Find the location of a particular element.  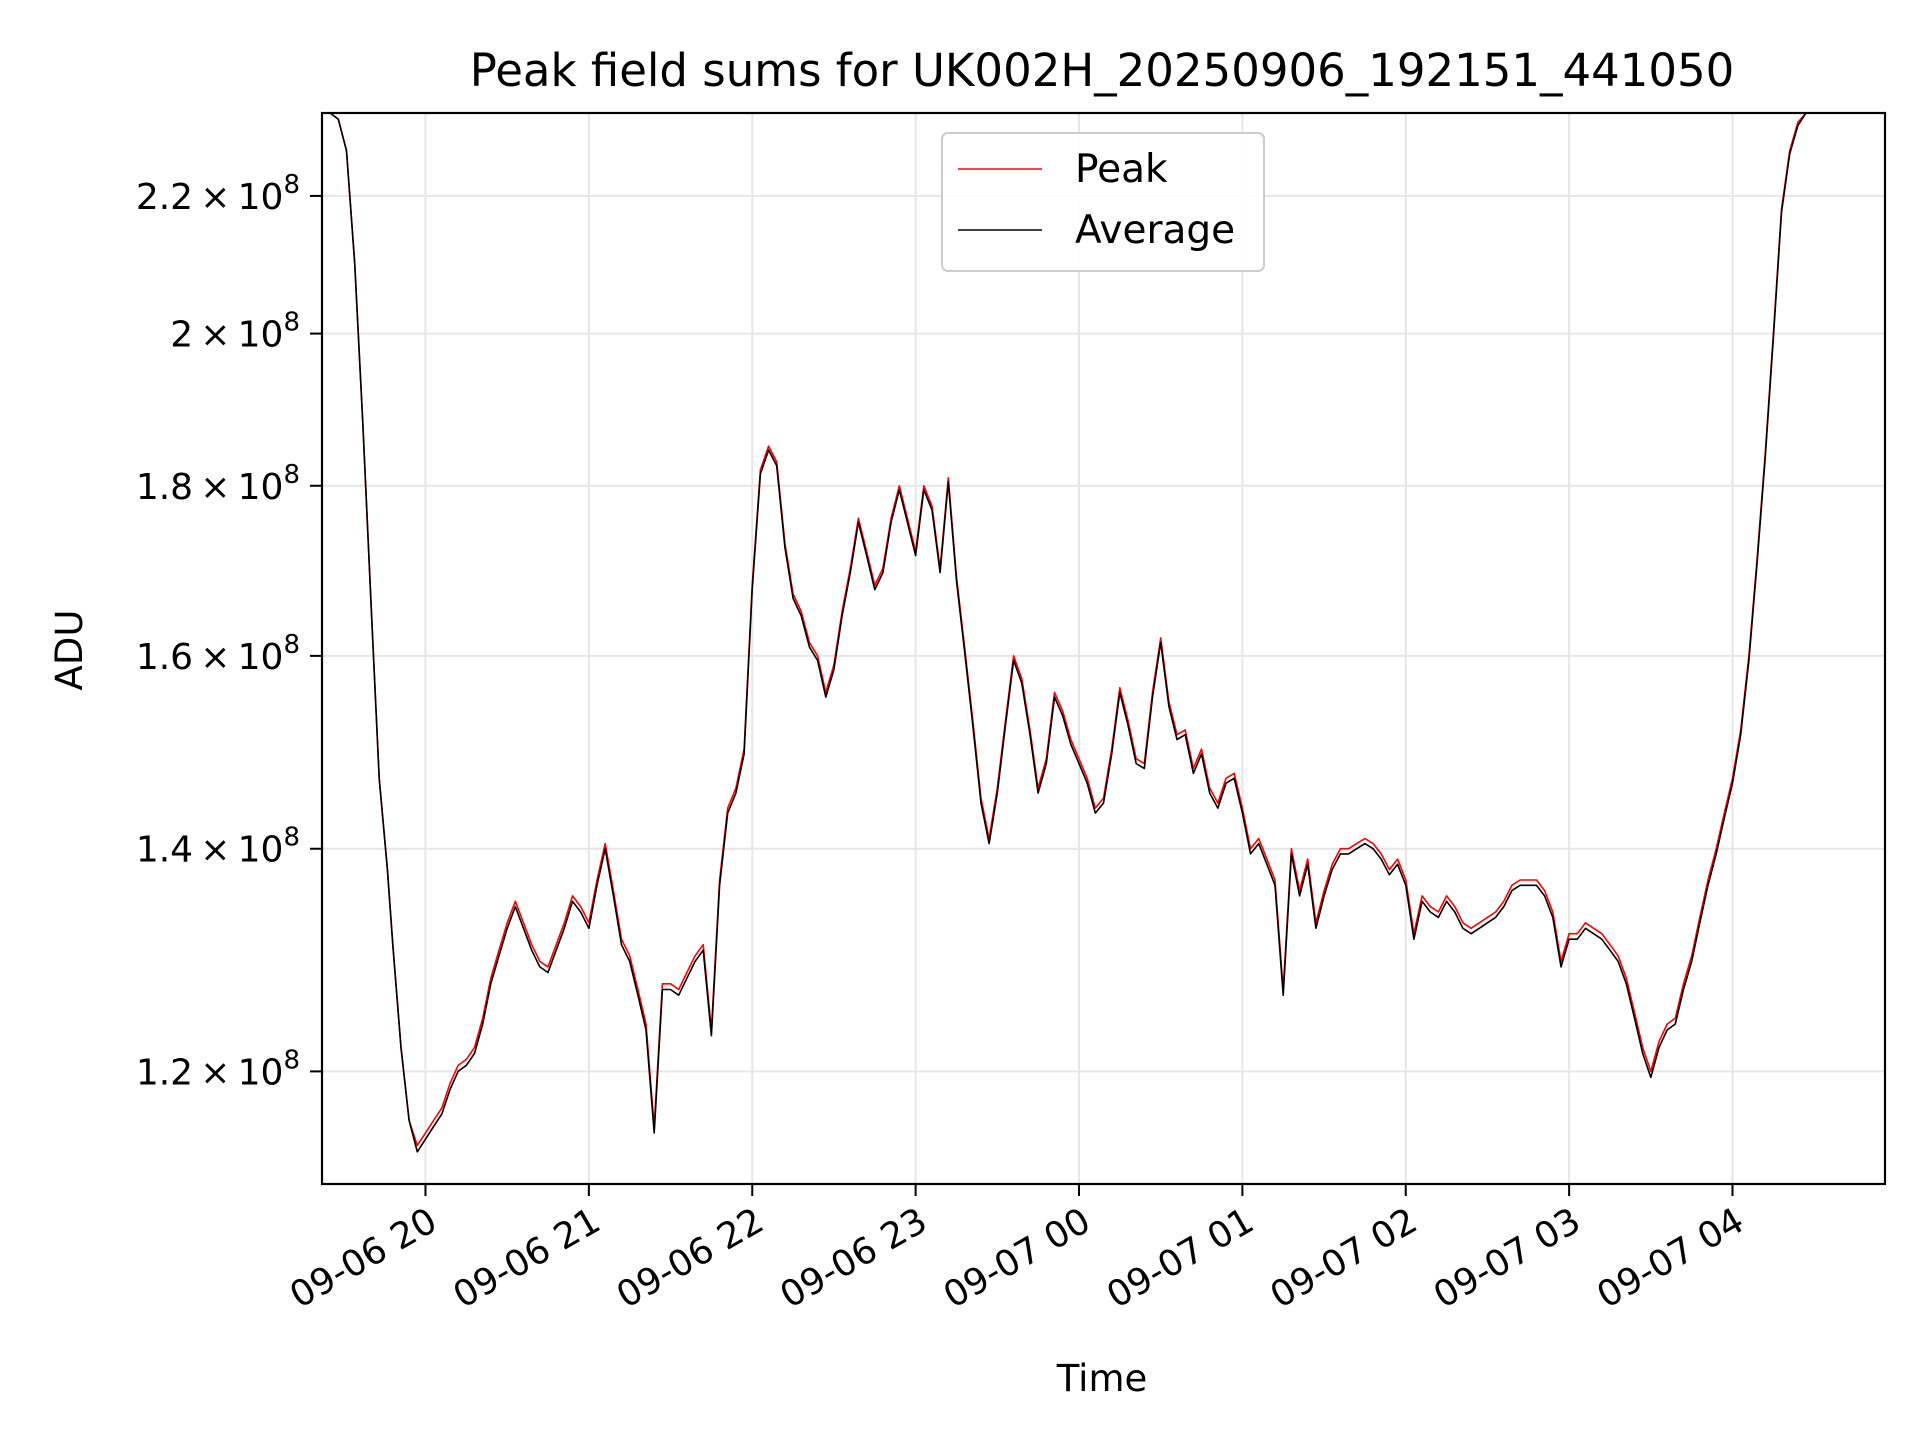

y-tick-mantissa: 1.6 is located at coordinates (164, 657).